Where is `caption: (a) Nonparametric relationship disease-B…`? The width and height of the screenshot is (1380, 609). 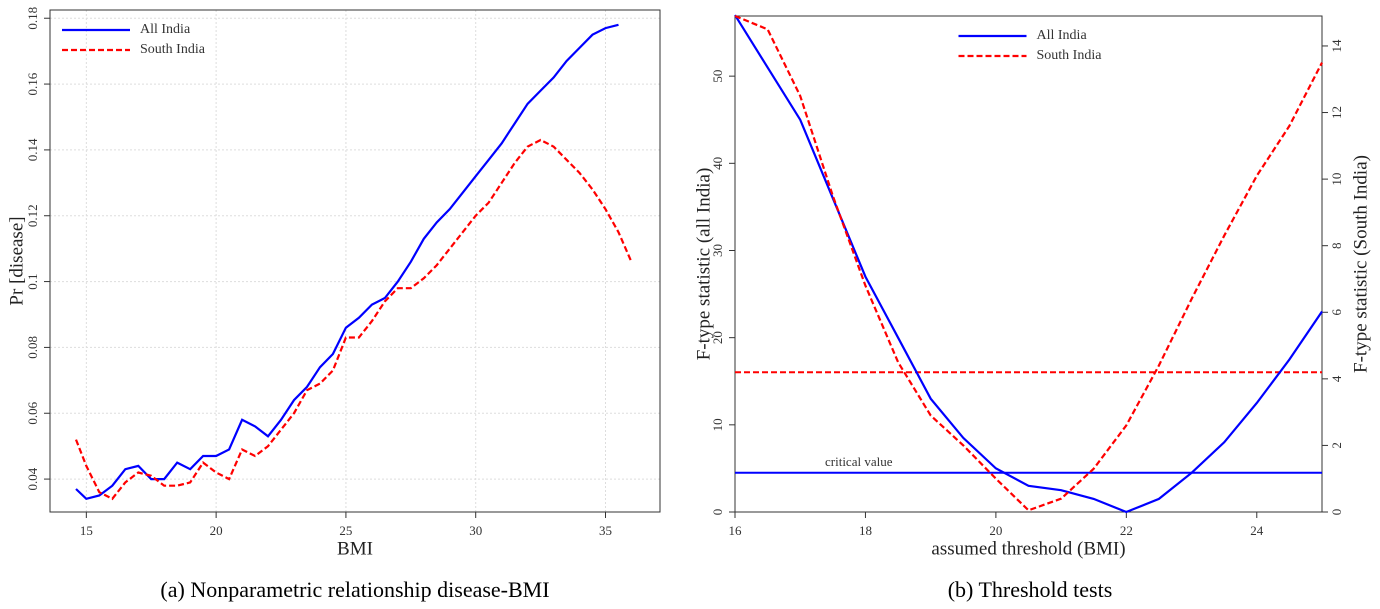
caption: (a) Nonparametric relationship disease-B… is located at coordinates (354, 589).